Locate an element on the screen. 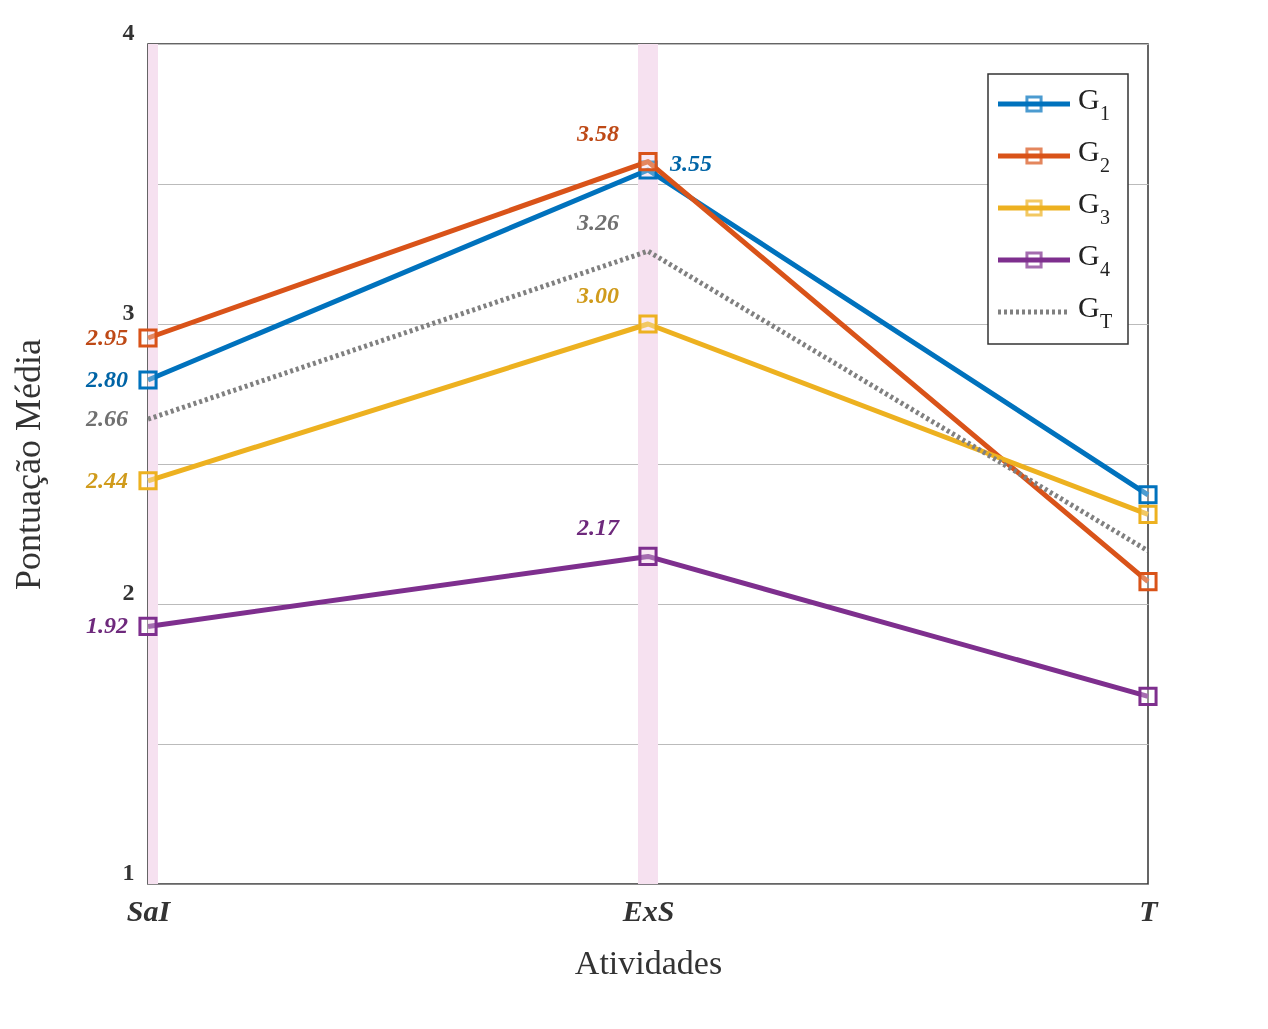  data-label: 3.26 is located at coordinates (597, 222).